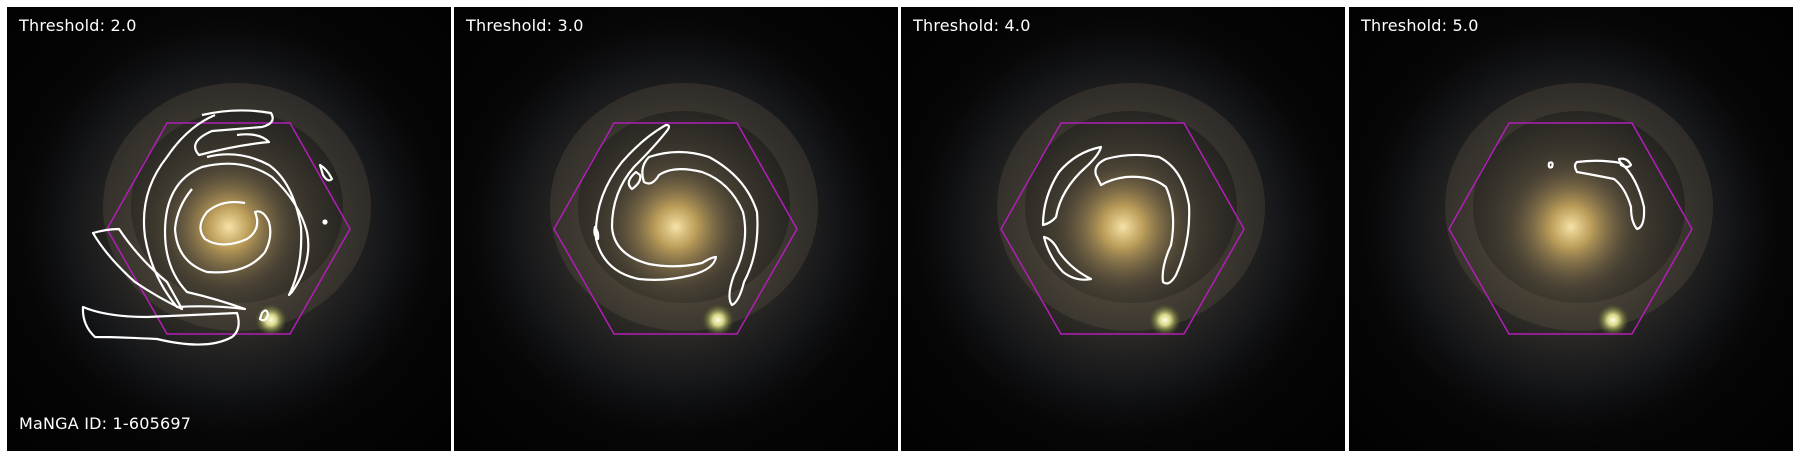  Describe the element at coordinates (525, 25) in the screenshot. I see `threshold-label: Threshold: 3.0` at that location.